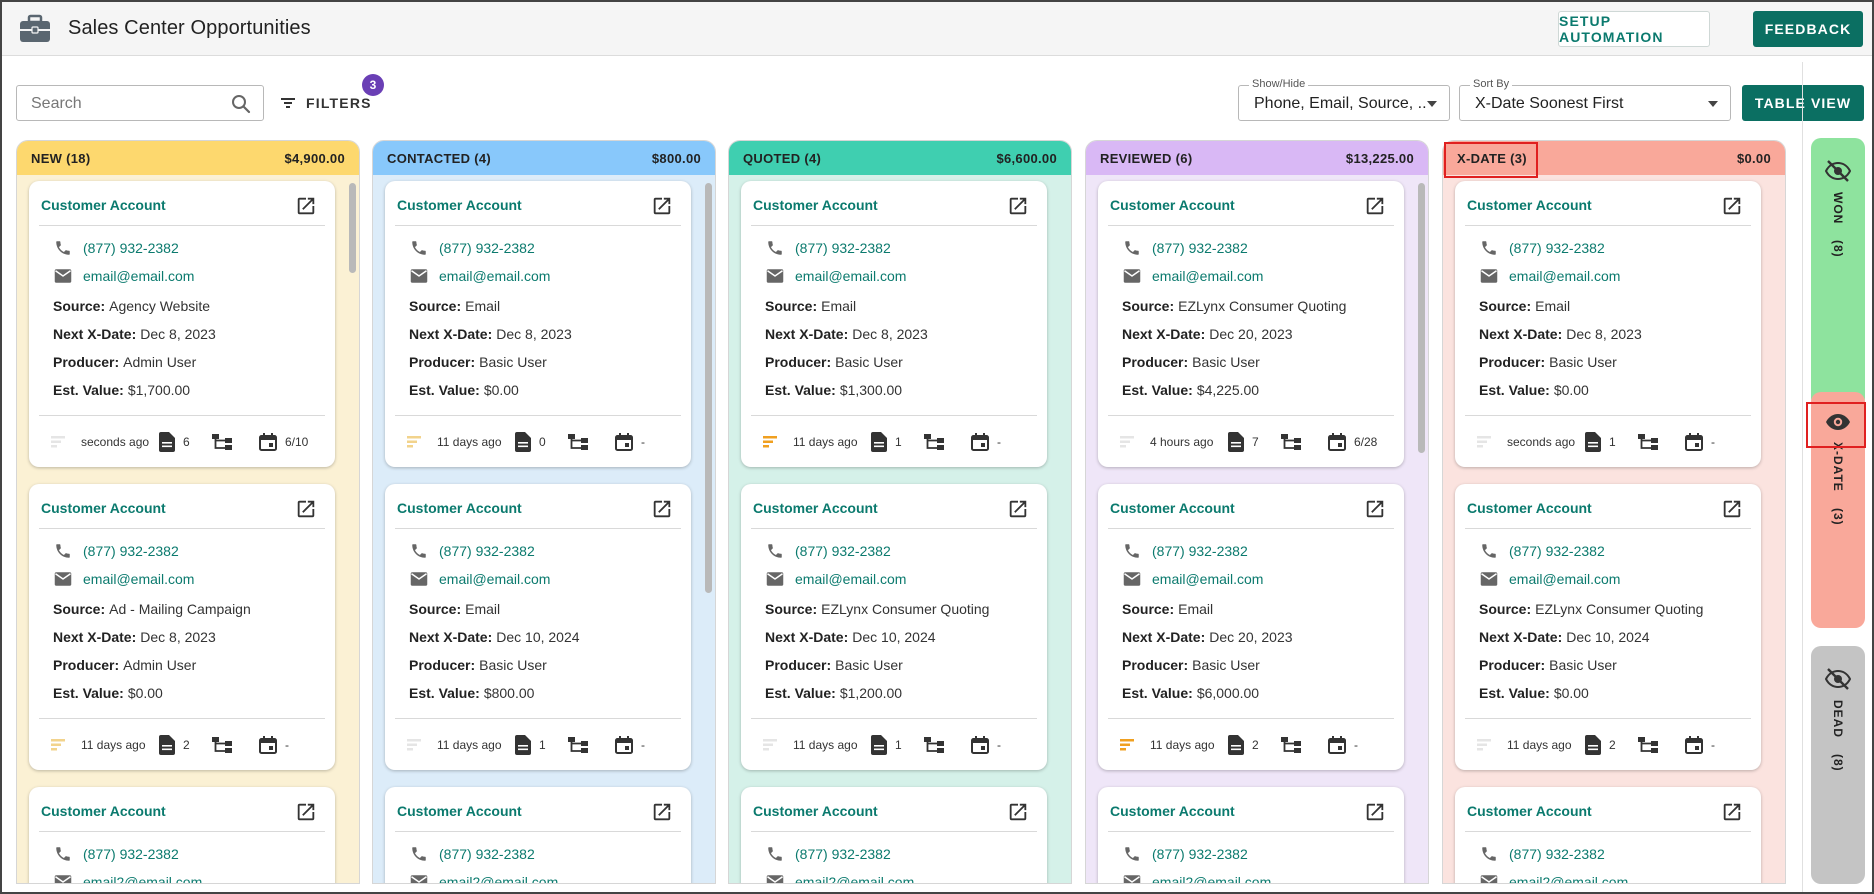 The width and height of the screenshot is (1874, 894). What do you see at coordinates (1838, 679) in the screenshot?
I see `eye-off-icon` at bounding box center [1838, 679].